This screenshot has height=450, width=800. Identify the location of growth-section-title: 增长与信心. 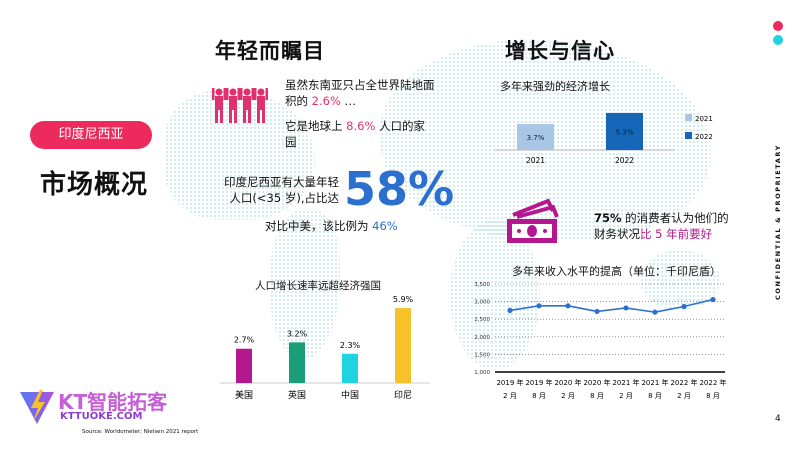
(560, 51).